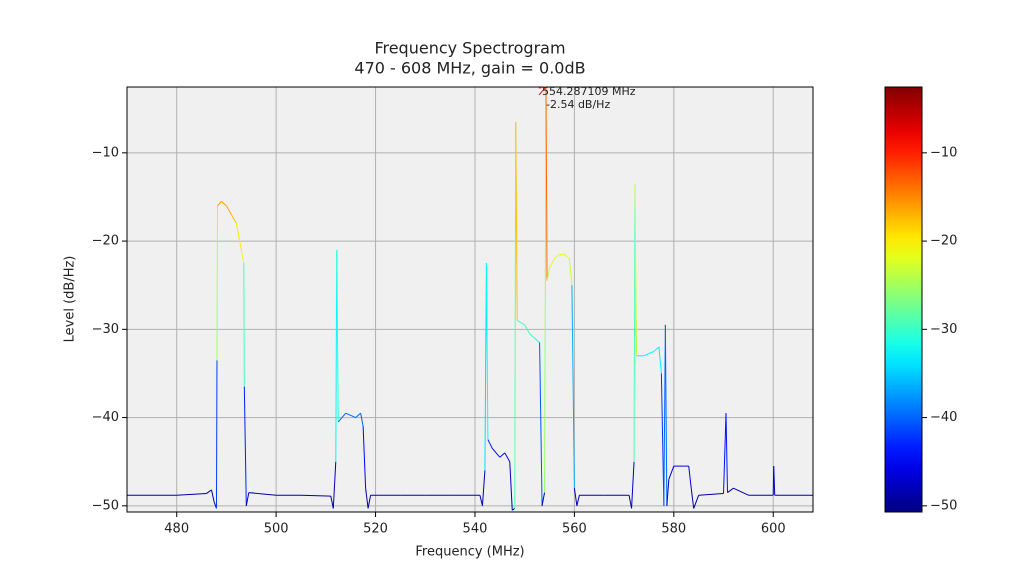 This screenshot has height=580, width=1024. I want to click on y-tick-label: −10, so click(105, 152).